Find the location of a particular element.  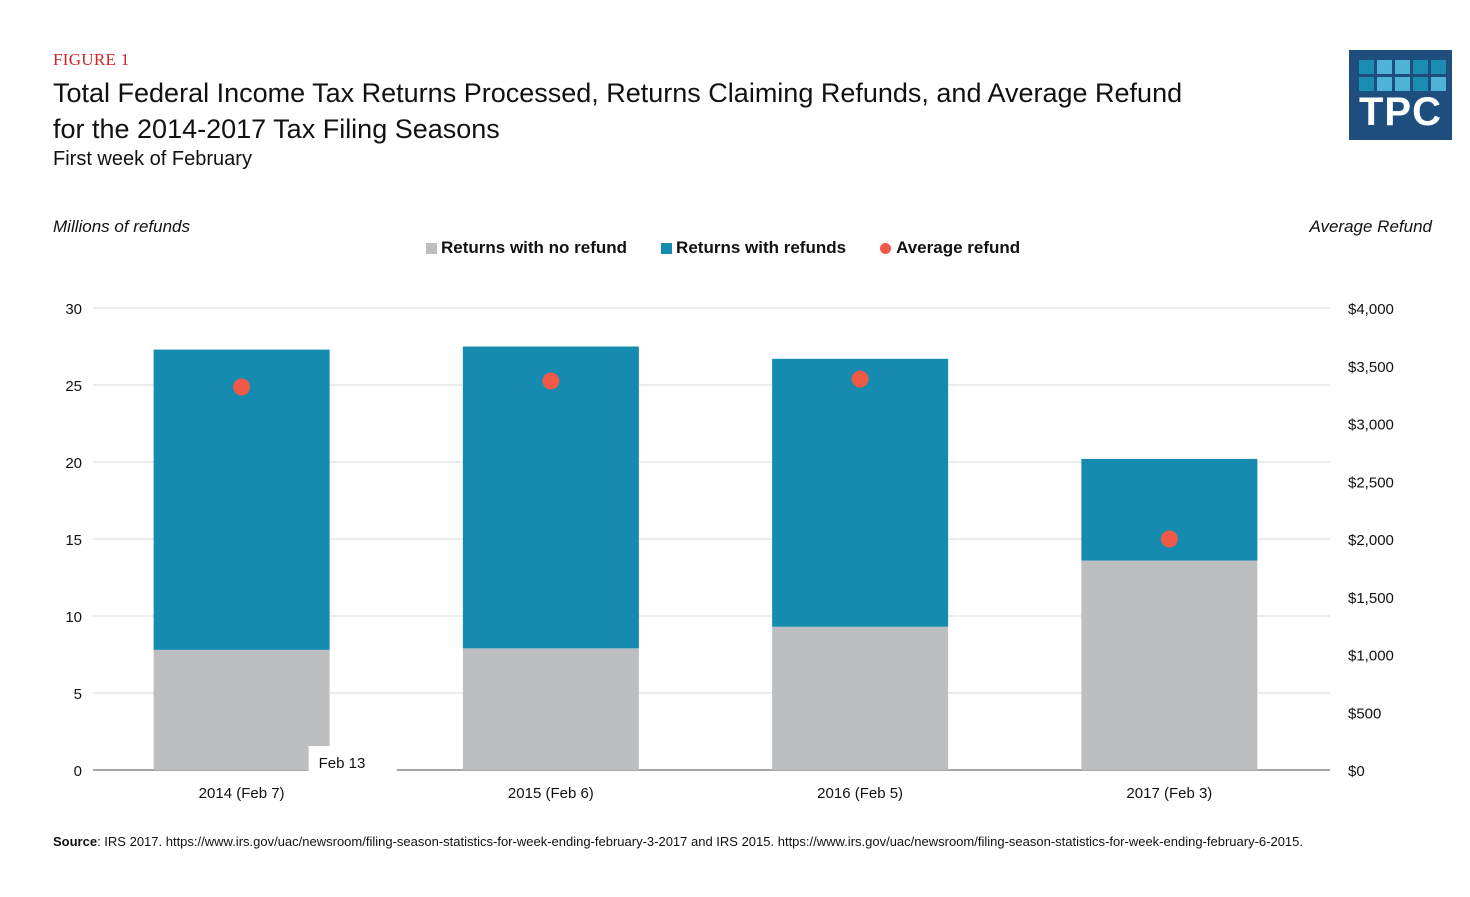

chart-subtitle: First week of February is located at coordinates (152, 159).